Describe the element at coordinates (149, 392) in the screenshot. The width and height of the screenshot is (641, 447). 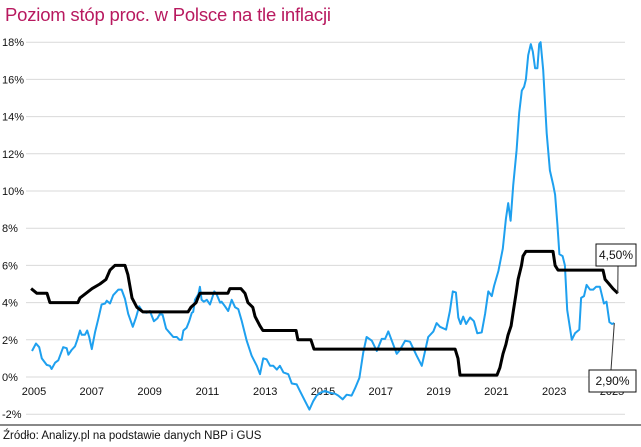
I see `x-tick-label: 2009` at that location.